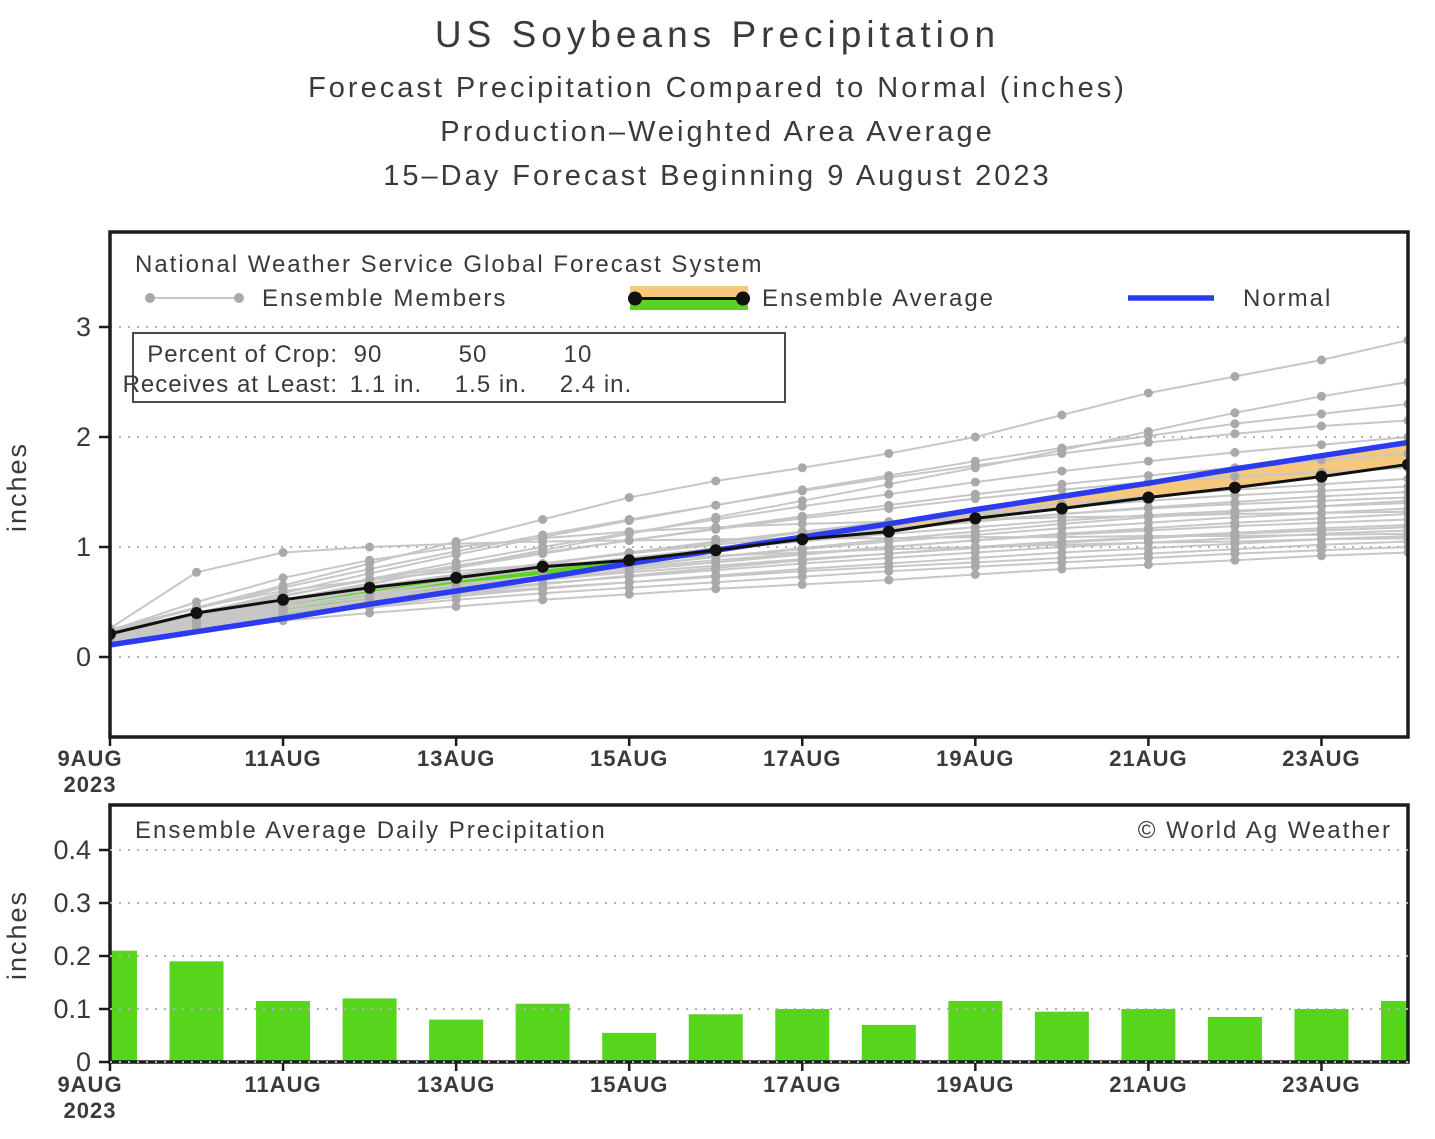 The height and width of the screenshot is (1139, 1435). Describe the element at coordinates (83, 1062) in the screenshot. I see `y-tick-label: 0` at that location.